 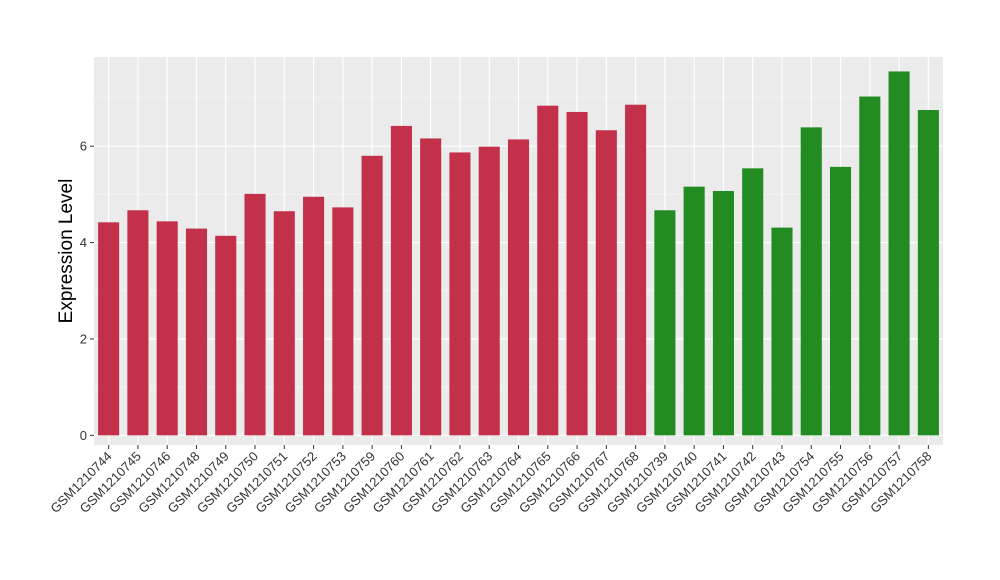 I want to click on bar-GSM1210759, so click(x=372, y=295).